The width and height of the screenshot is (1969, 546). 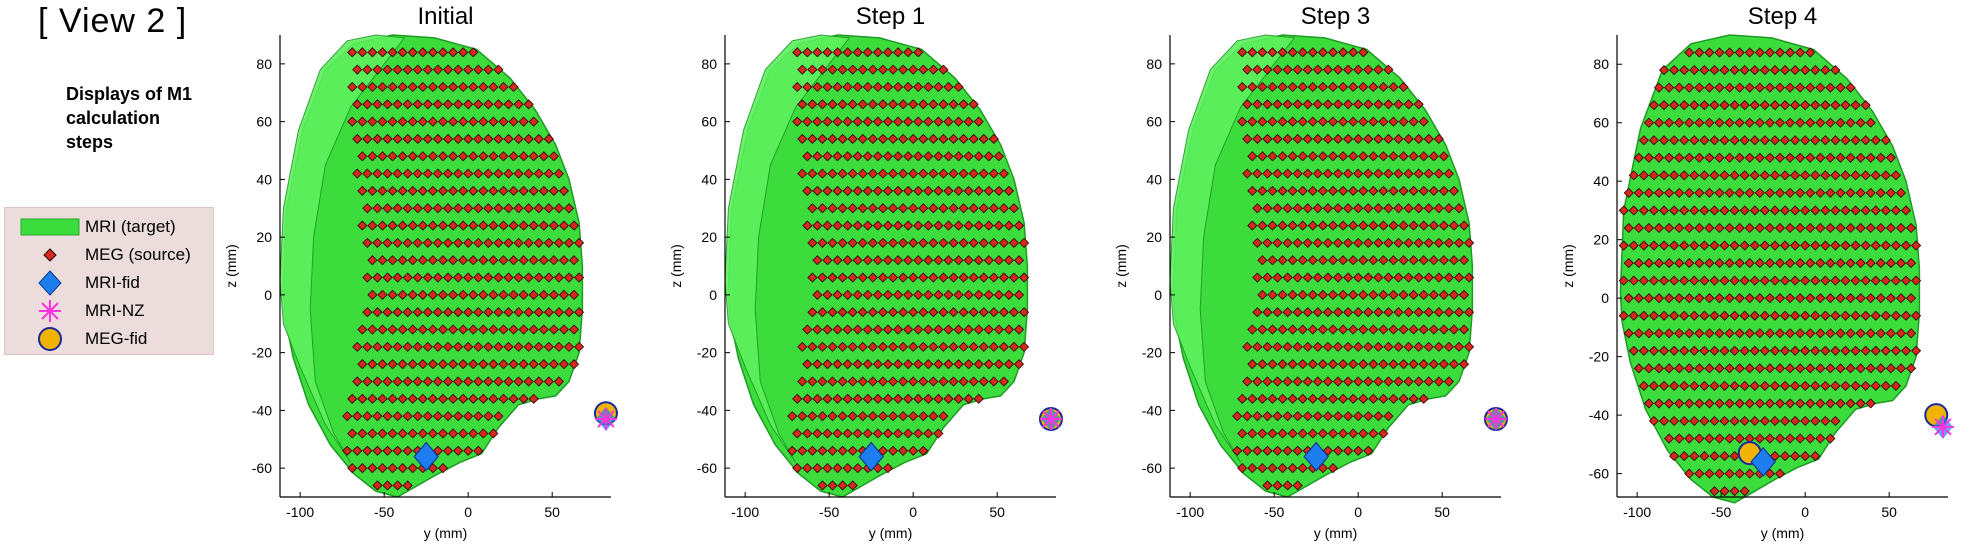 I want to click on legend-item-mri: MRI (target), so click(x=109, y=227).